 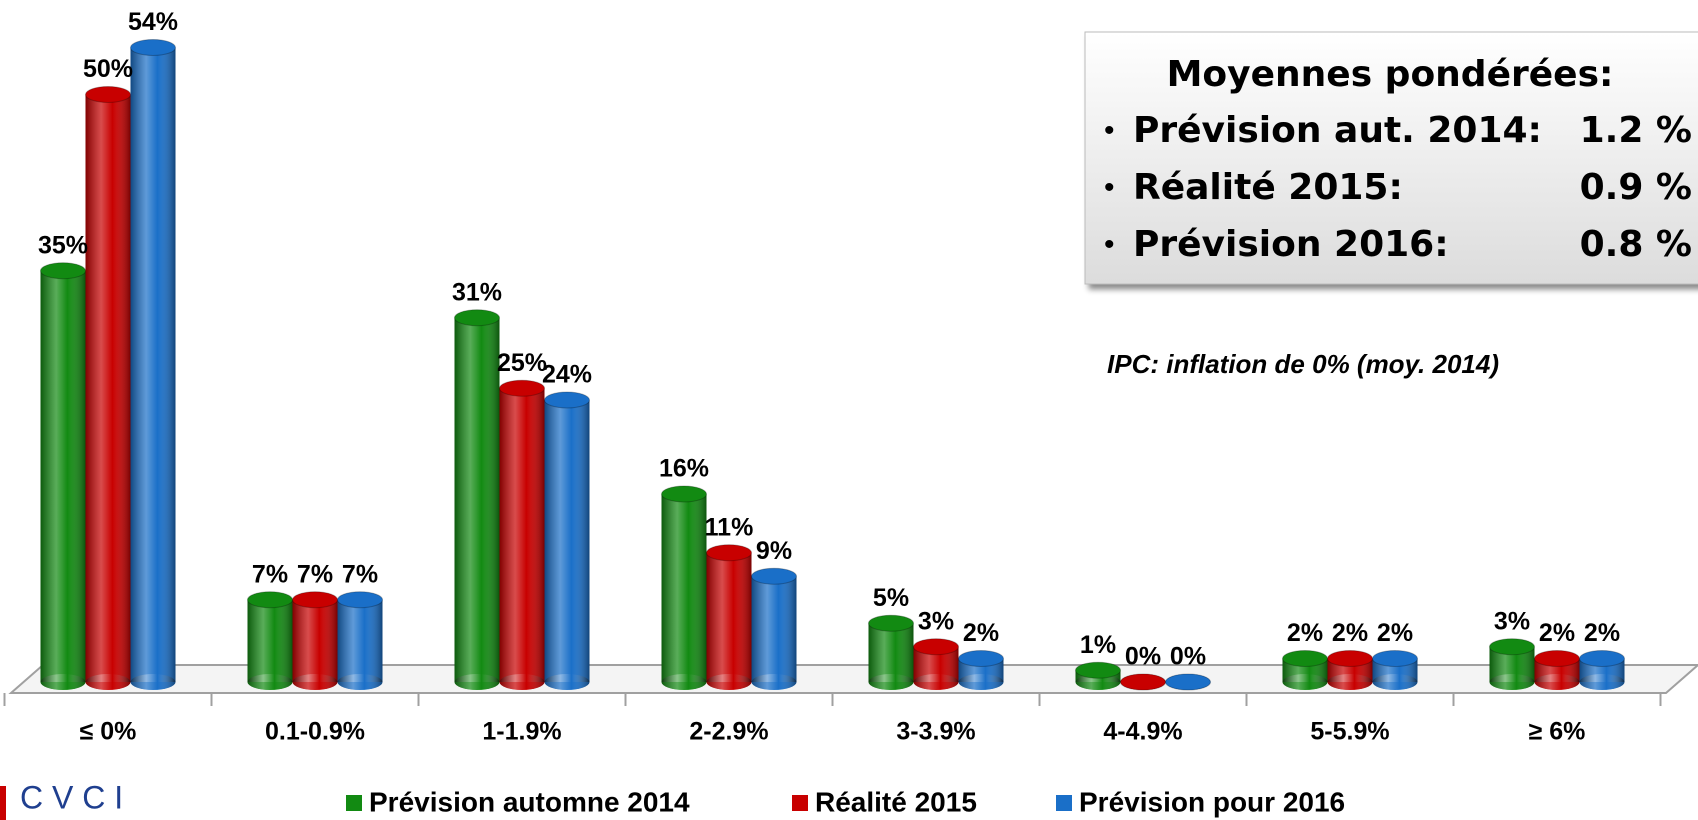 I want to click on info-value: 0.9 %, so click(x=1636, y=187).